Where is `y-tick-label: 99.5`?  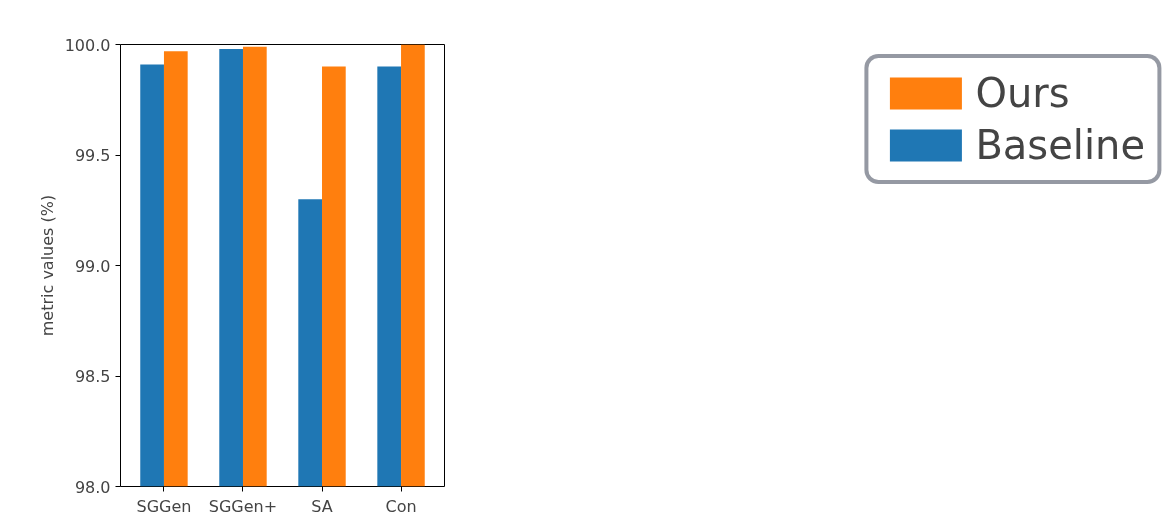
y-tick-label: 99.5 is located at coordinates (92, 155).